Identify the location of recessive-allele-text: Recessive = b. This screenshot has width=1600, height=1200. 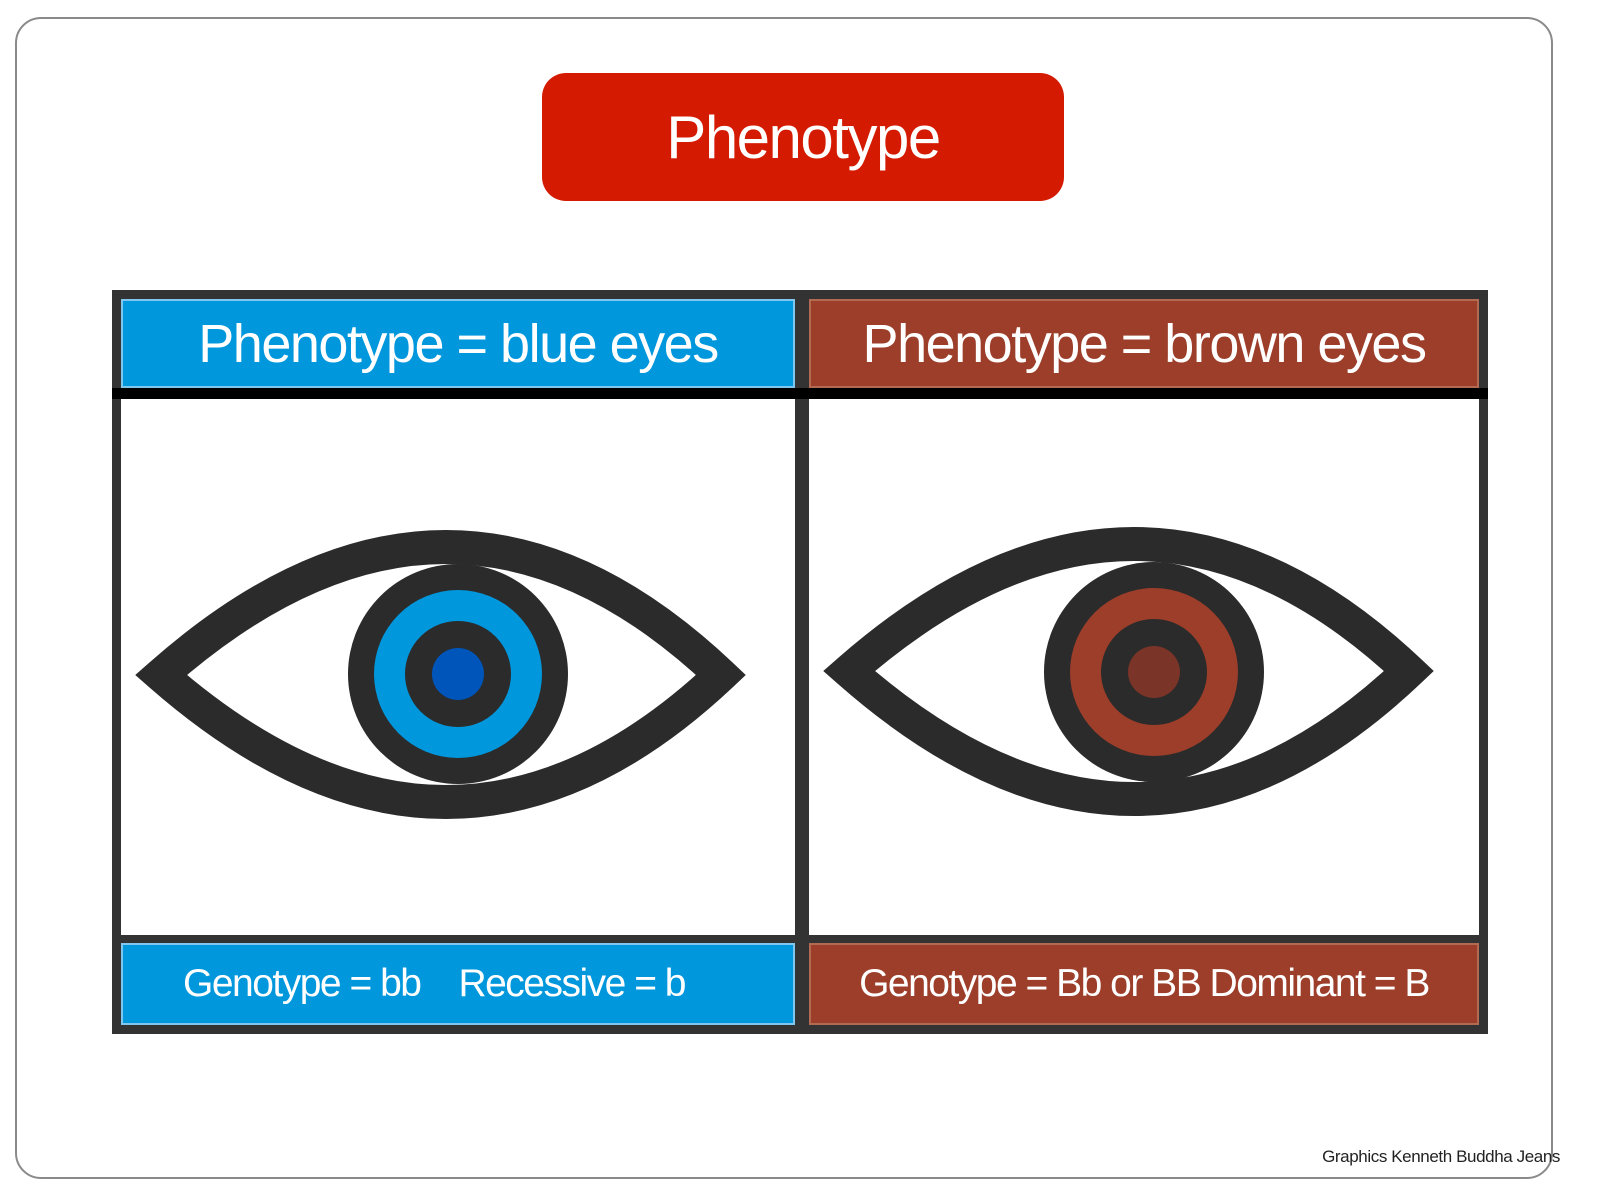
(572, 983).